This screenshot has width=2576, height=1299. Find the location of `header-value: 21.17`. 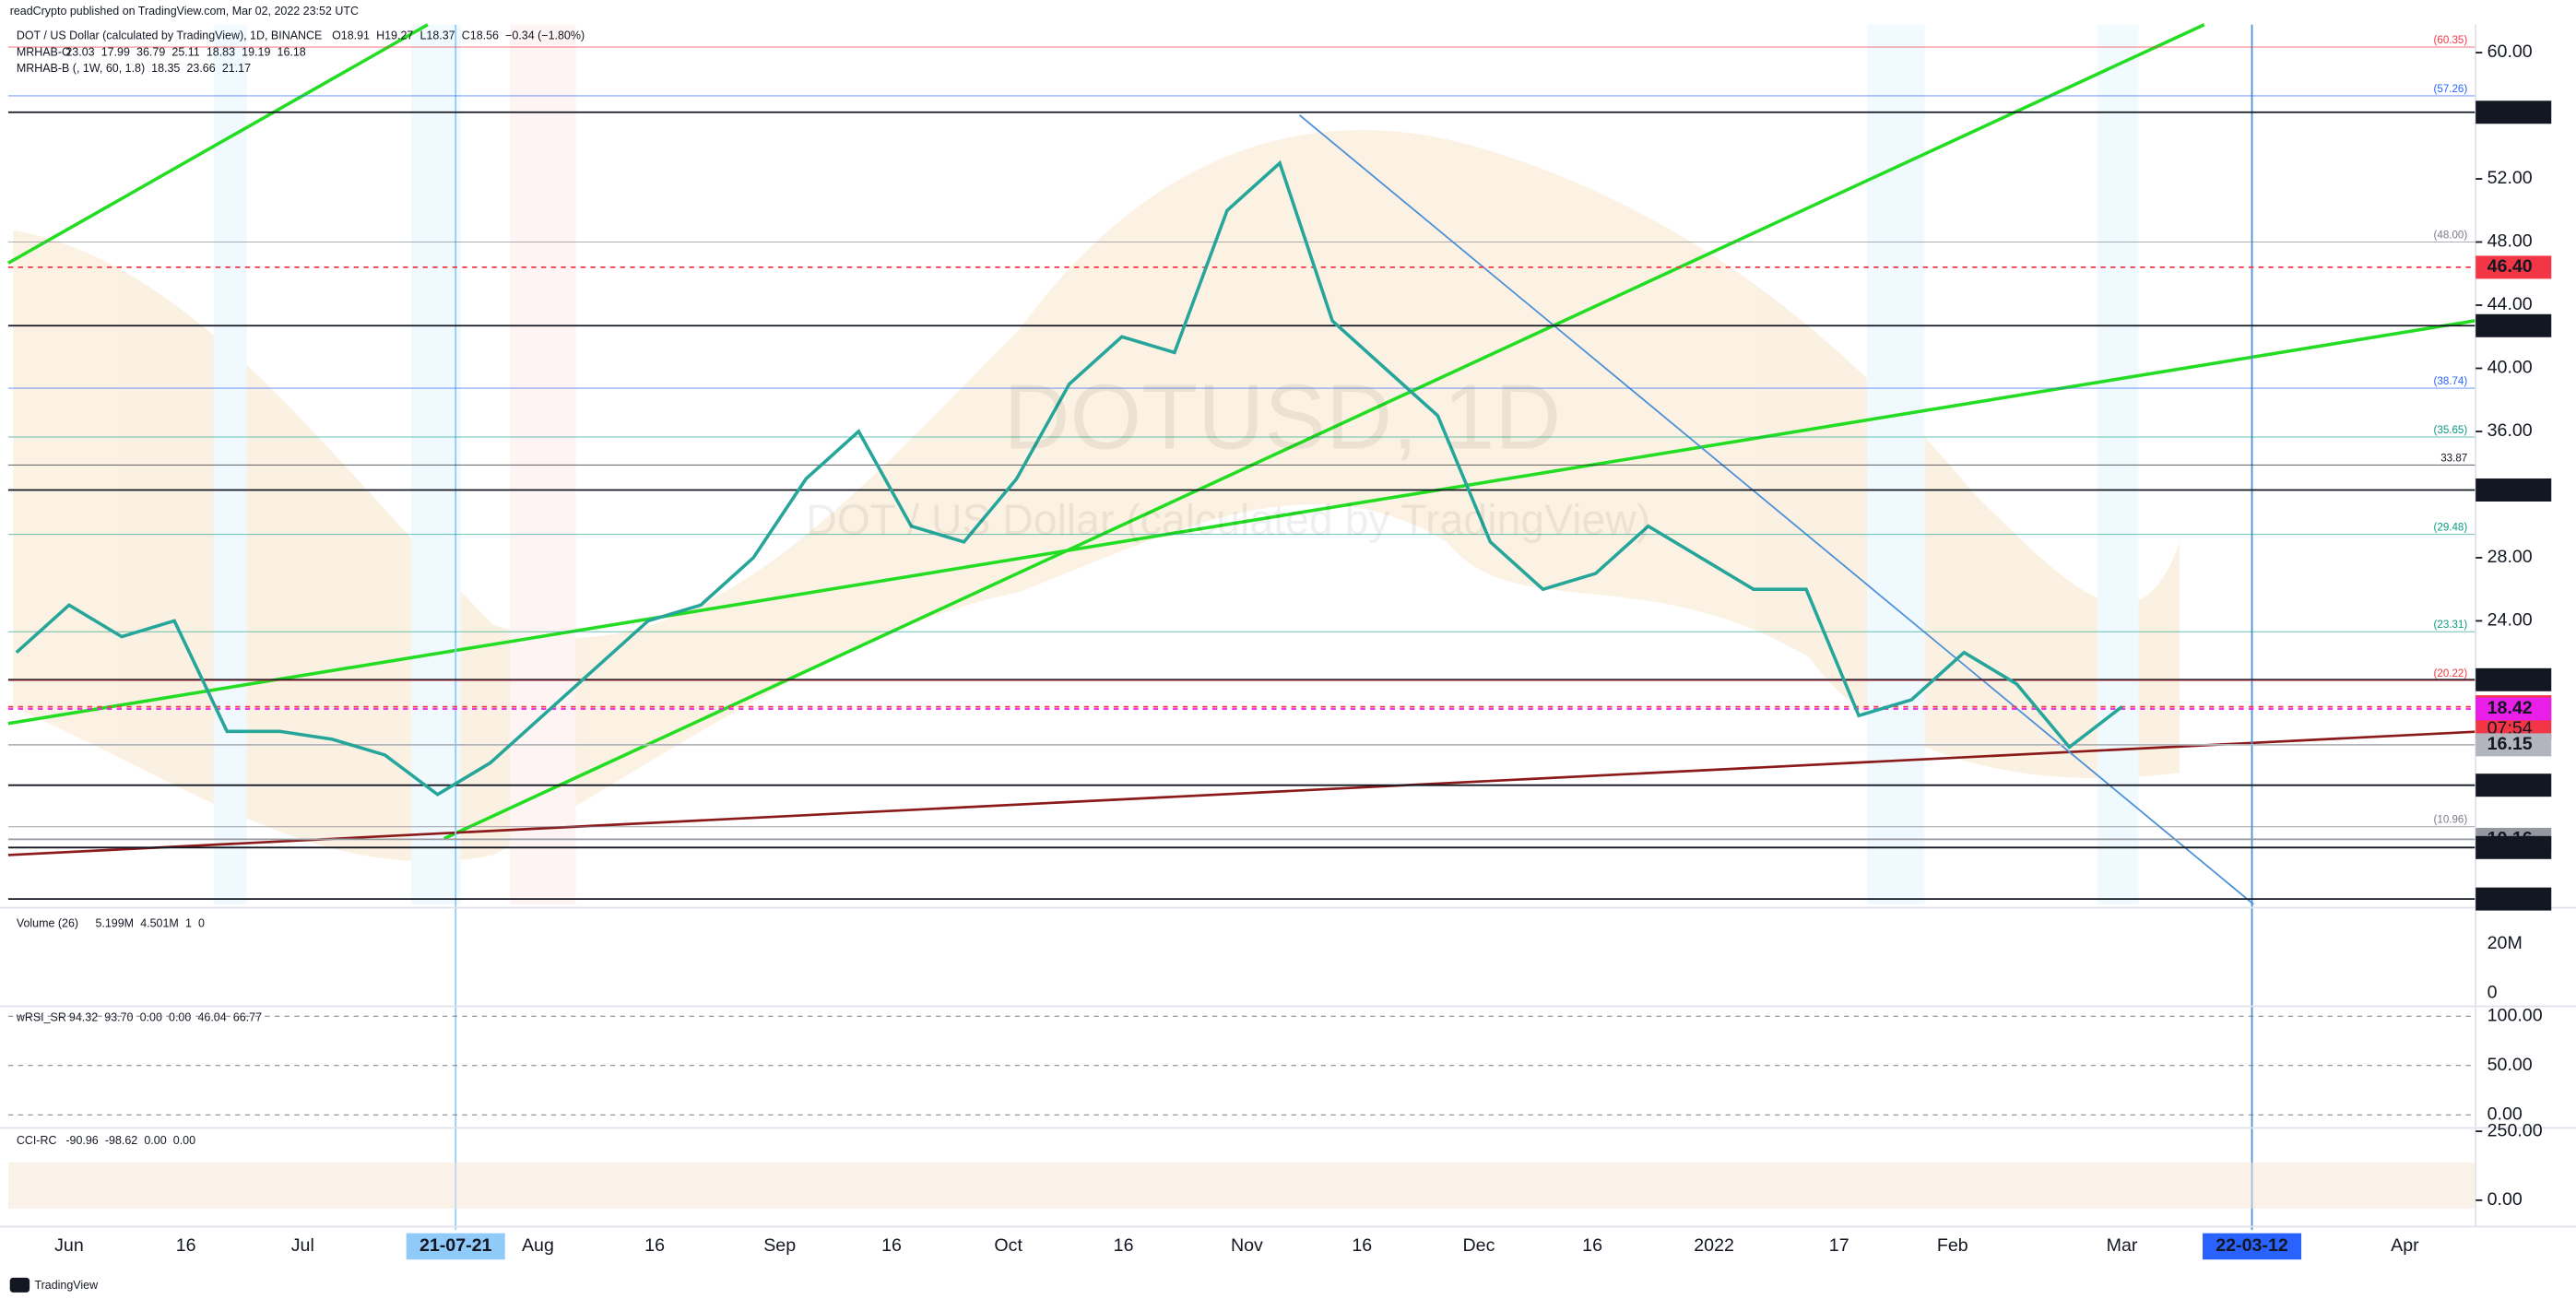

header-value: 21.17 is located at coordinates (236, 68).